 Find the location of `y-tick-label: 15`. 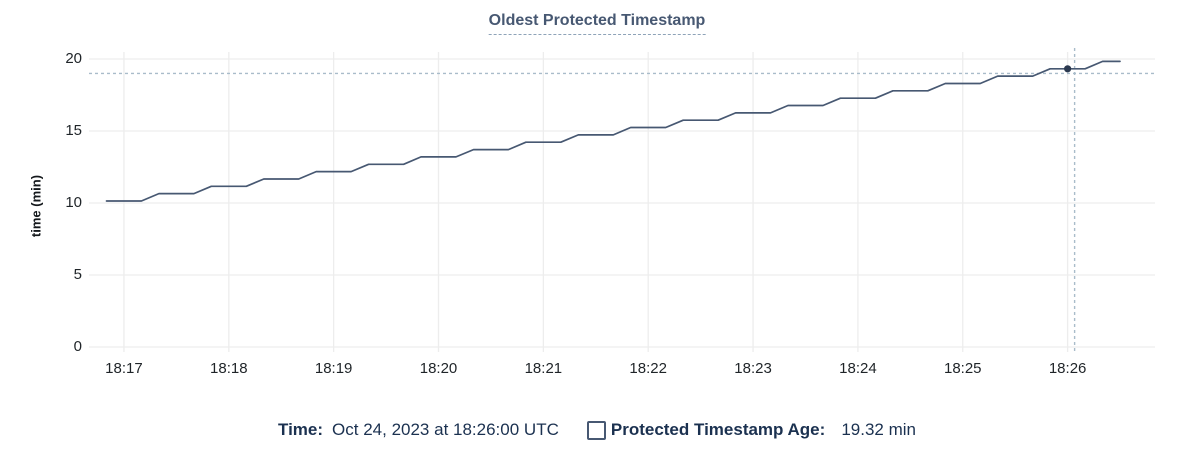

y-tick-label: 15 is located at coordinates (73, 130).